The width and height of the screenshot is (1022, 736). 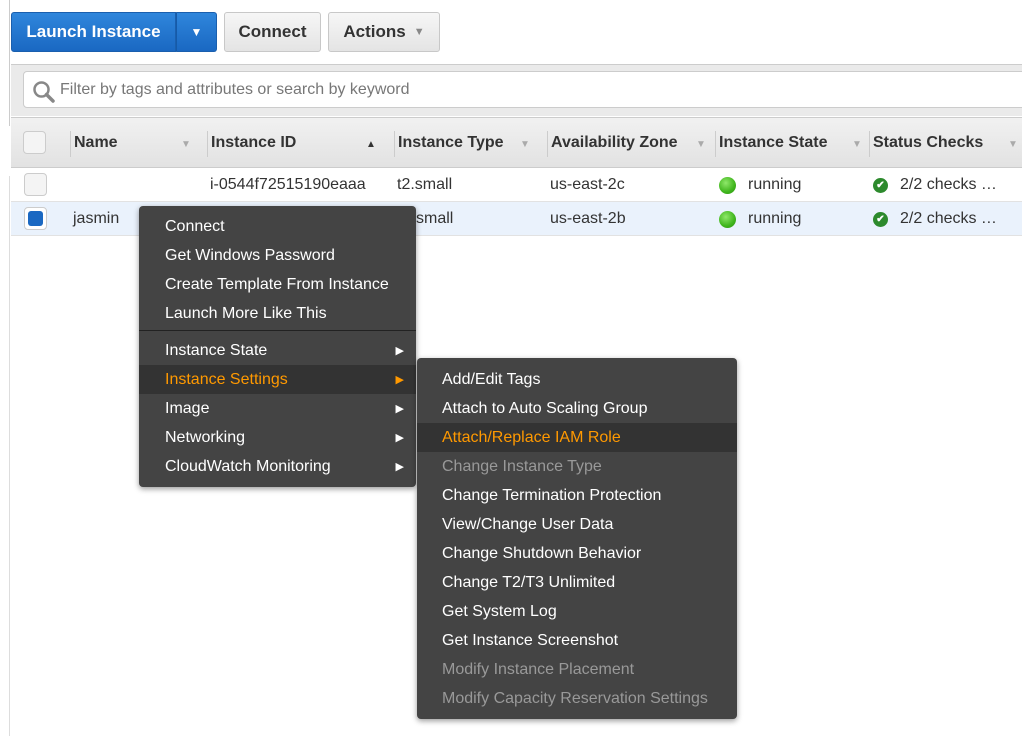 What do you see at coordinates (277, 350) in the screenshot?
I see `menu-item-instance-state: Instance State ▶` at bounding box center [277, 350].